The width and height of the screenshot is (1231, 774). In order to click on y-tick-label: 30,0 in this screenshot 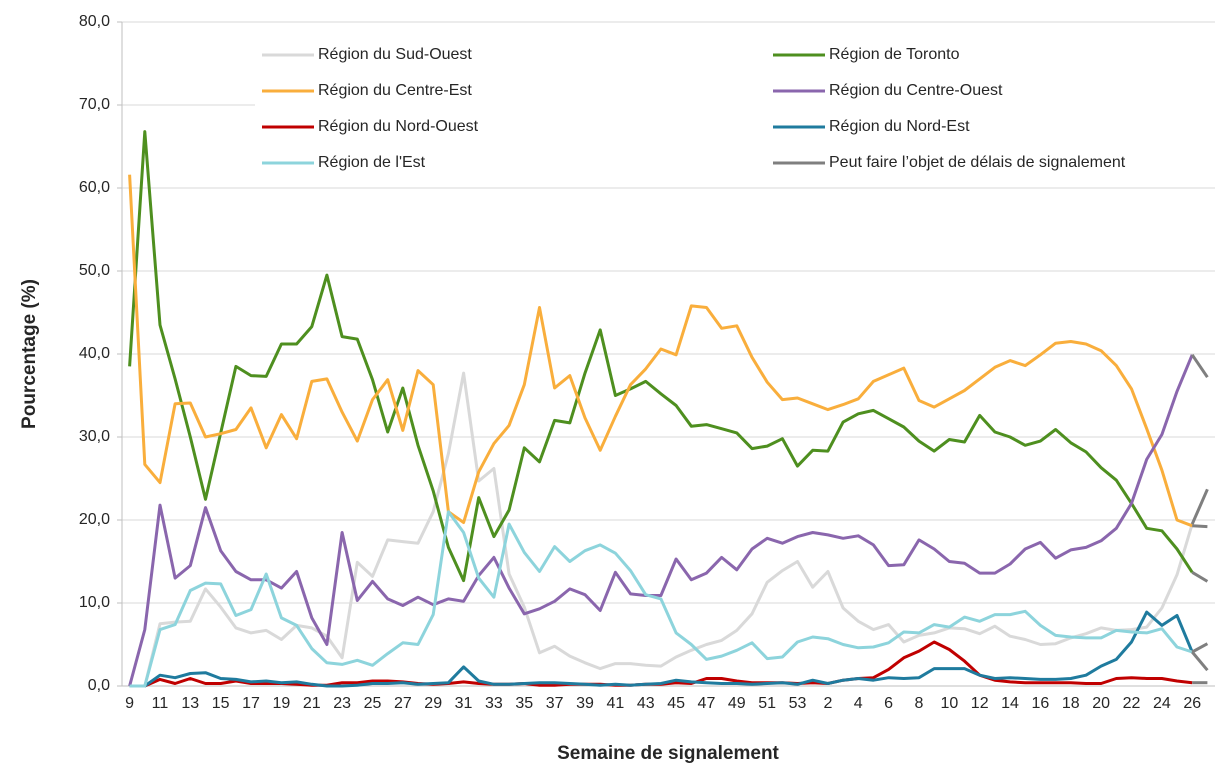, I will do `click(94, 436)`.